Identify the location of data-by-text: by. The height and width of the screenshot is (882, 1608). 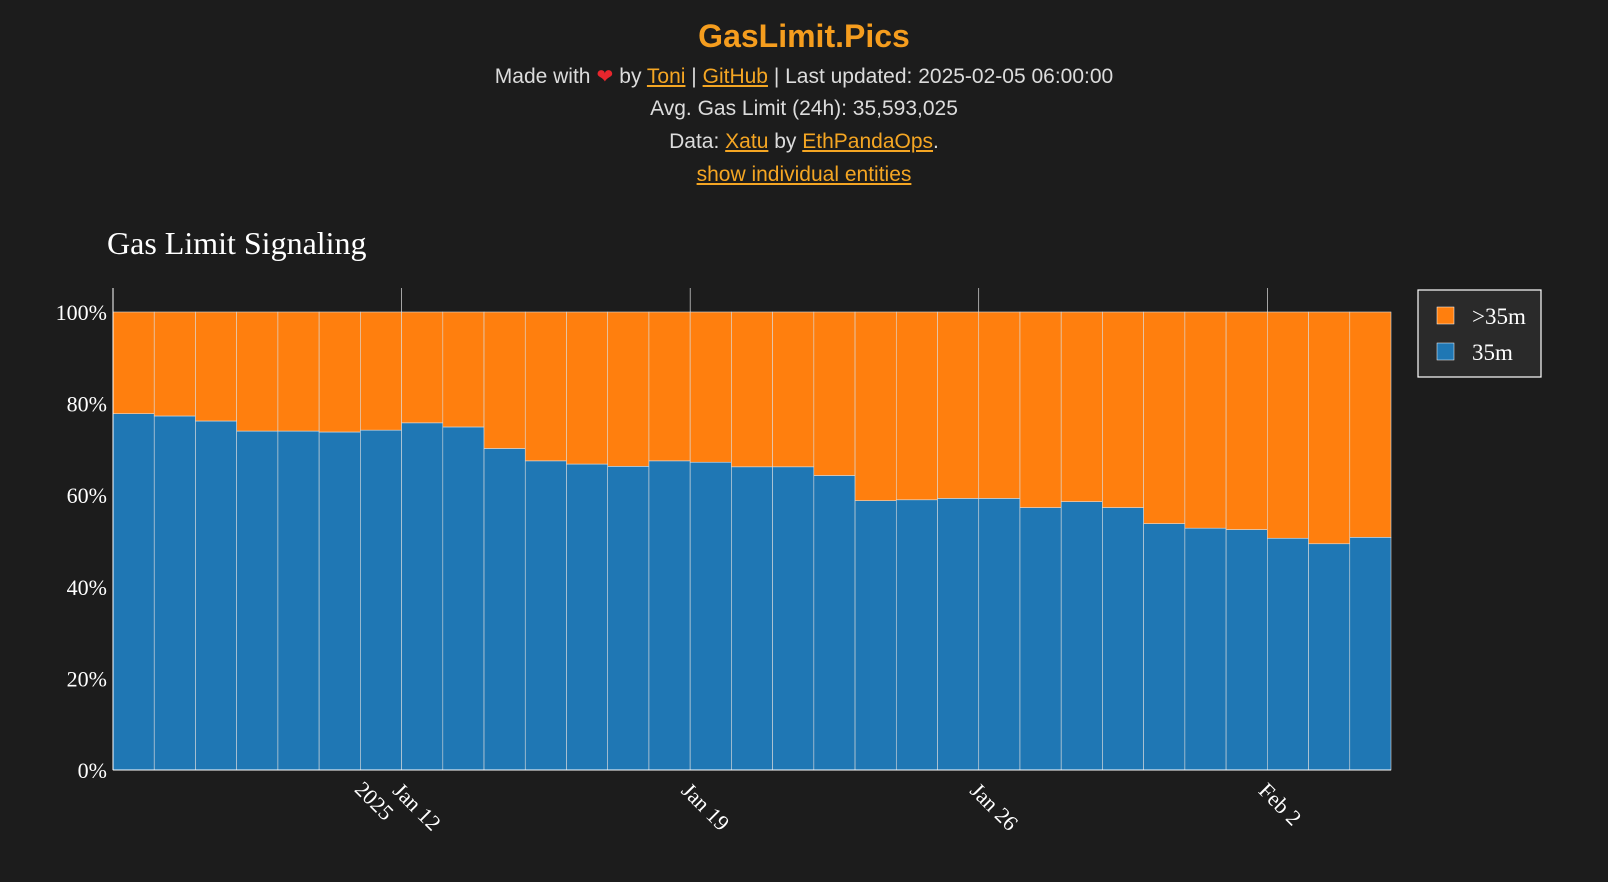
(785, 141).